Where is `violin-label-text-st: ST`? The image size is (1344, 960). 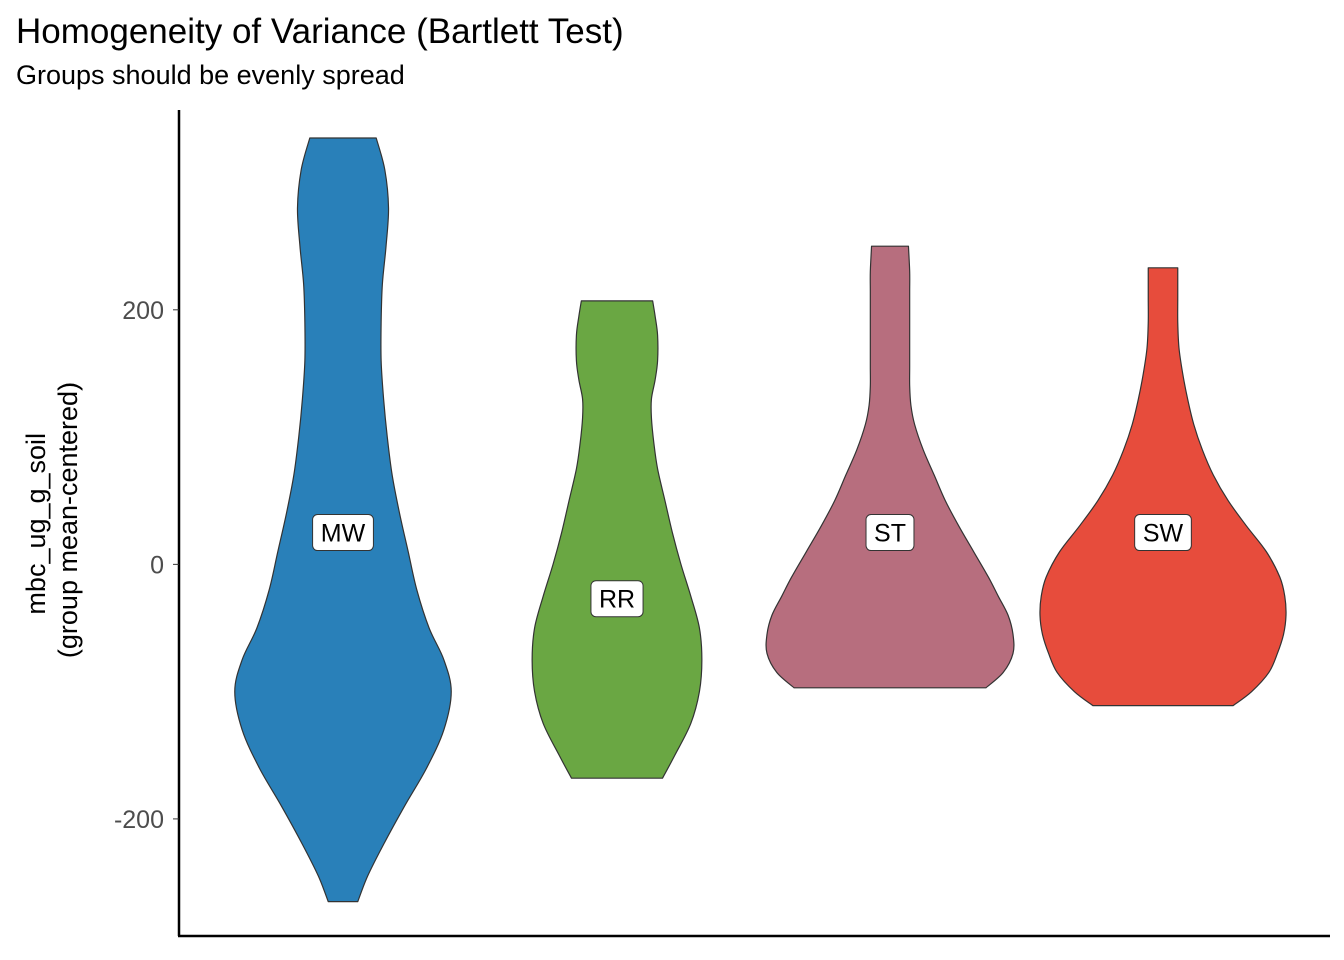
violin-label-text-st: ST is located at coordinates (890, 534).